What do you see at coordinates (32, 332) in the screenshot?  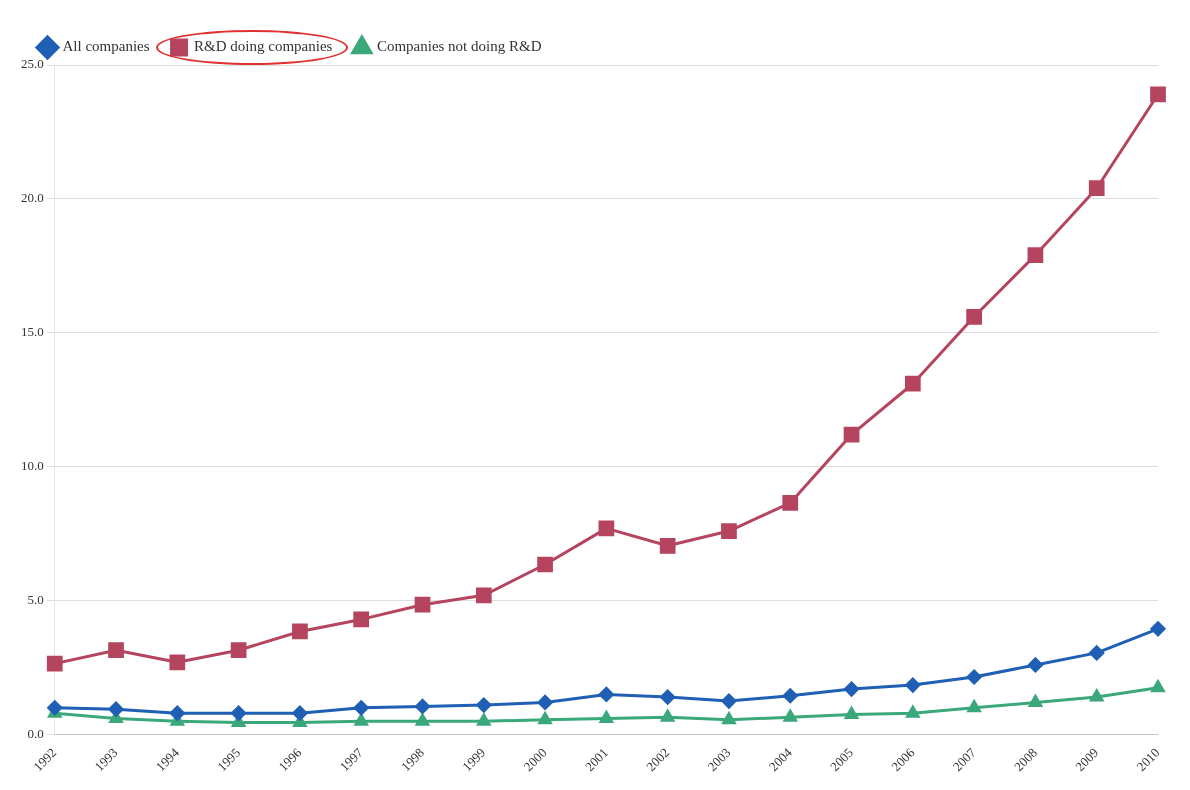 I see `y-tick-label: 15.0` at bounding box center [32, 332].